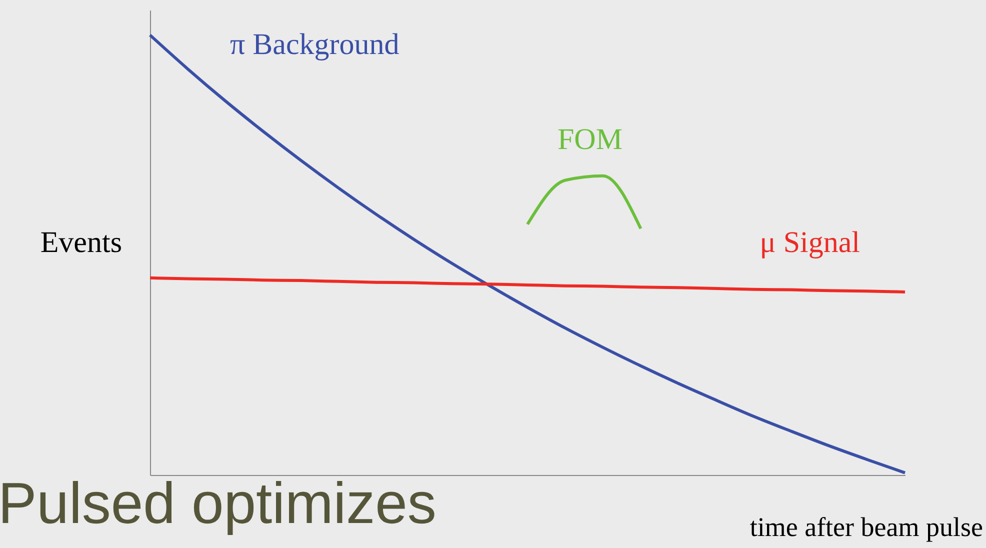 The image size is (986, 548). Describe the element at coordinates (218, 503) in the screenshot. I see `text: Pulsed optimizes` at that location.